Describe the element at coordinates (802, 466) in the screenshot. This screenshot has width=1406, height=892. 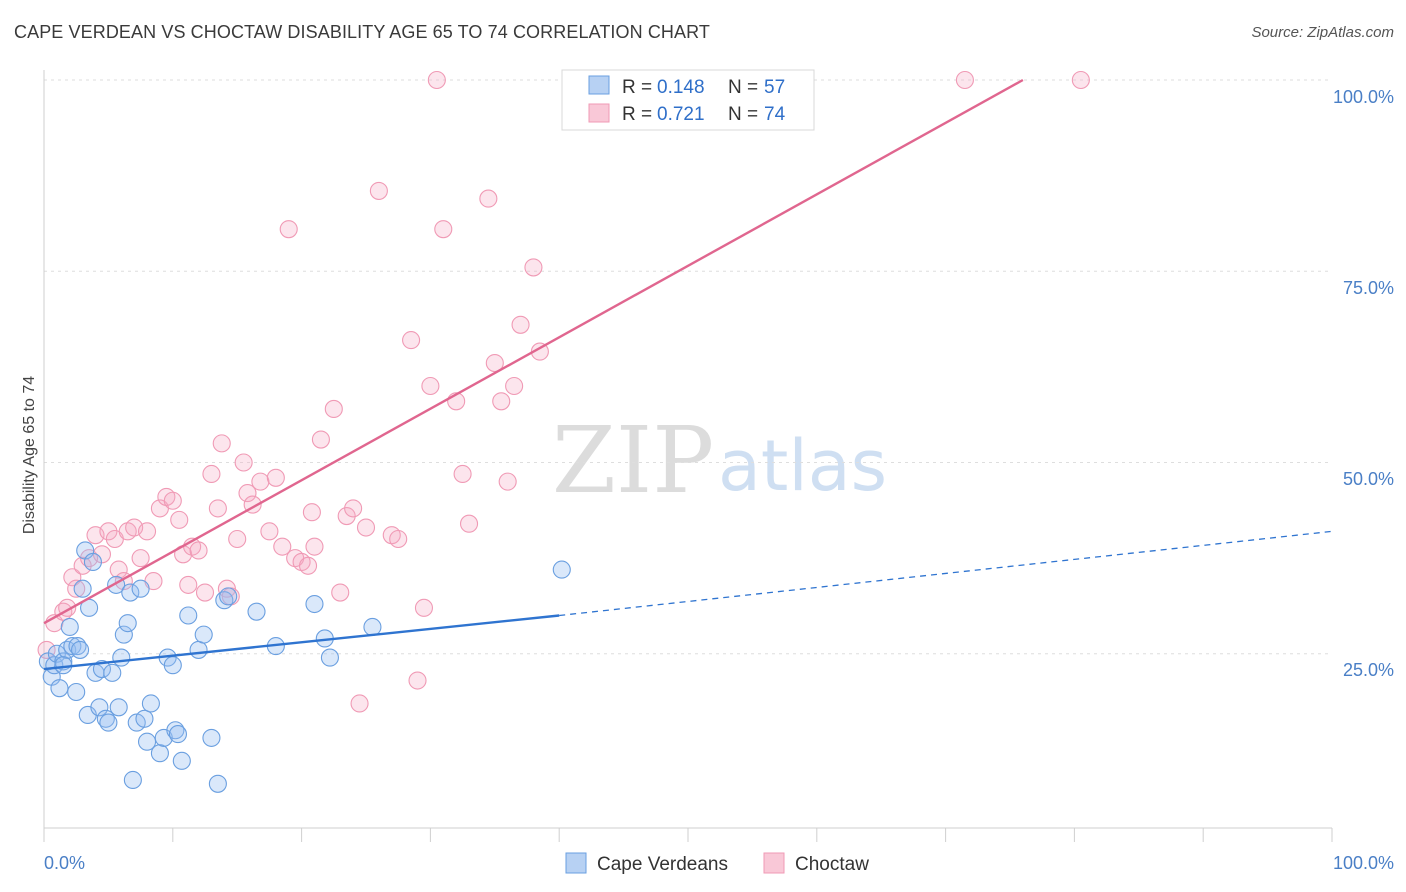
I see `watermark-atlas: atlas` at that location.